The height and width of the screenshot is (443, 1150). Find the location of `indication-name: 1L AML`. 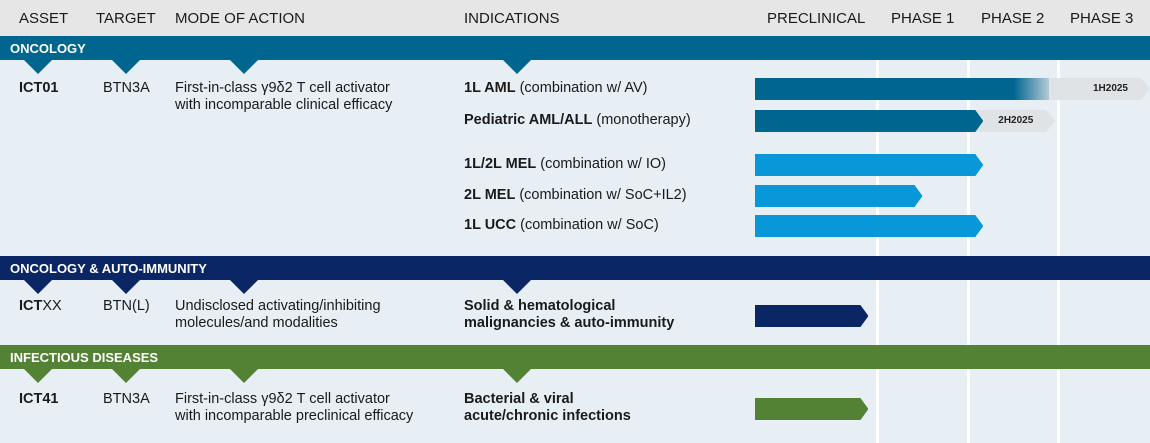

indication-name: 1L AML is located at coordinates (490, 88).